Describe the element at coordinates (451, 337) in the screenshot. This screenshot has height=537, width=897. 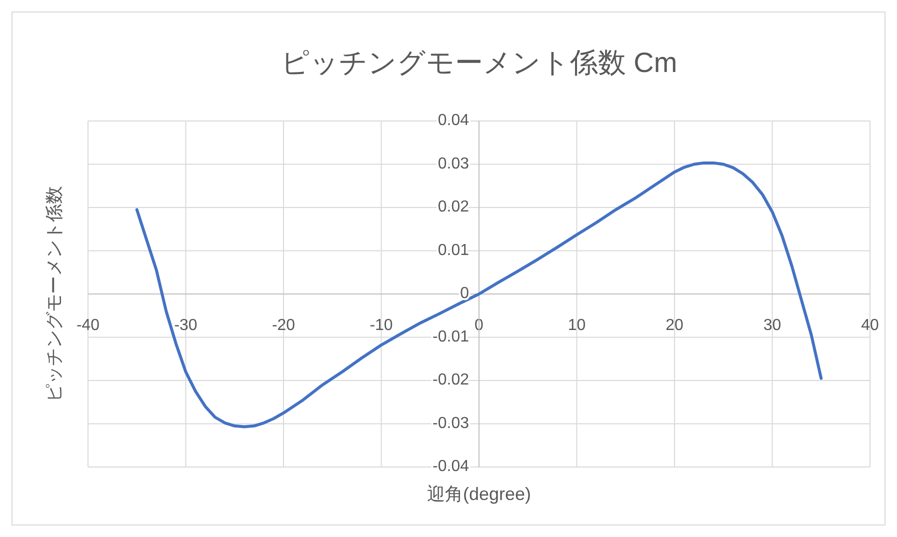
I see `y-tick-label: -0.01` at that location.